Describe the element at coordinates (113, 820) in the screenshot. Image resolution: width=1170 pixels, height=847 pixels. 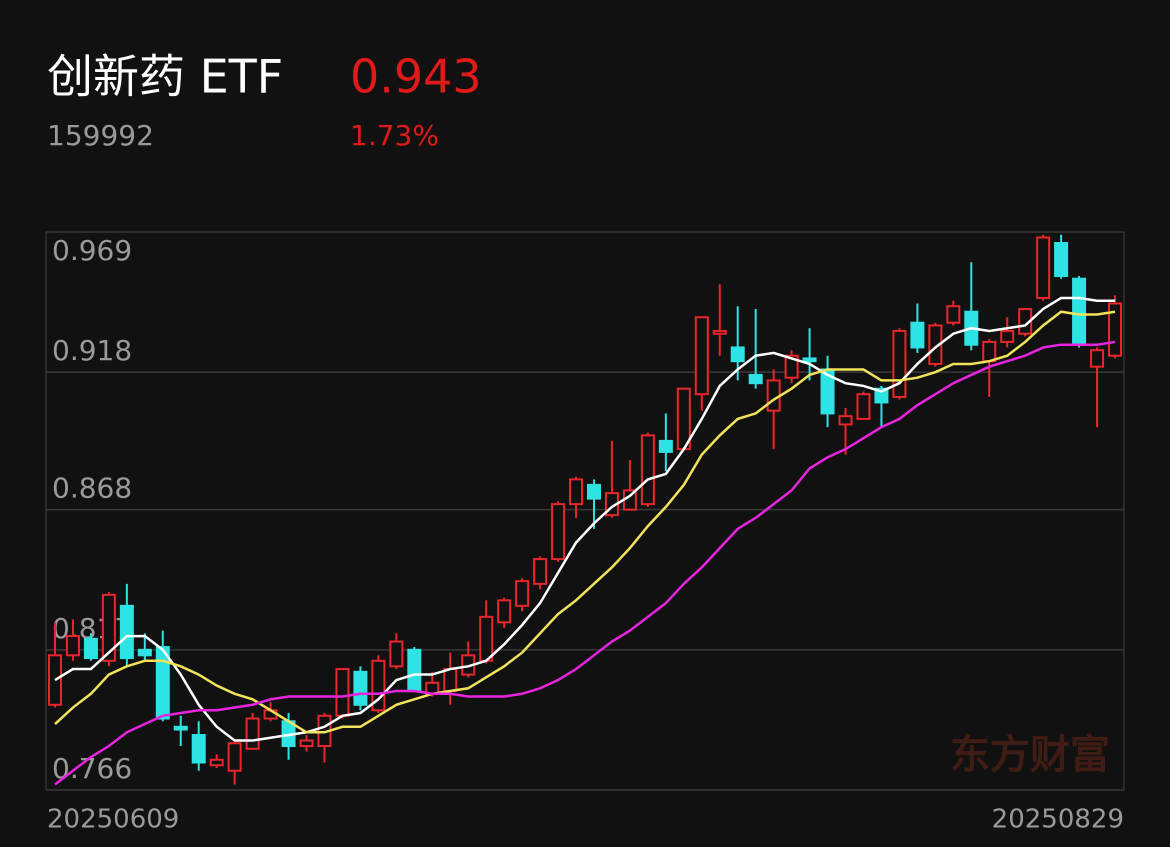
I see `x-tick-label: 20250609` at that location.